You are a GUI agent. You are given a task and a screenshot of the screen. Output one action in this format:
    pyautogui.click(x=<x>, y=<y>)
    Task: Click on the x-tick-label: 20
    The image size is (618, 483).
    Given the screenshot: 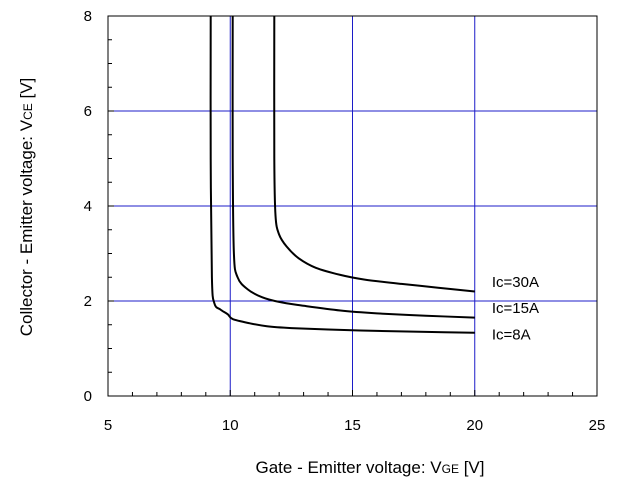 What is the action you would take?
    pyautogui.click(x=474, y=425)
    